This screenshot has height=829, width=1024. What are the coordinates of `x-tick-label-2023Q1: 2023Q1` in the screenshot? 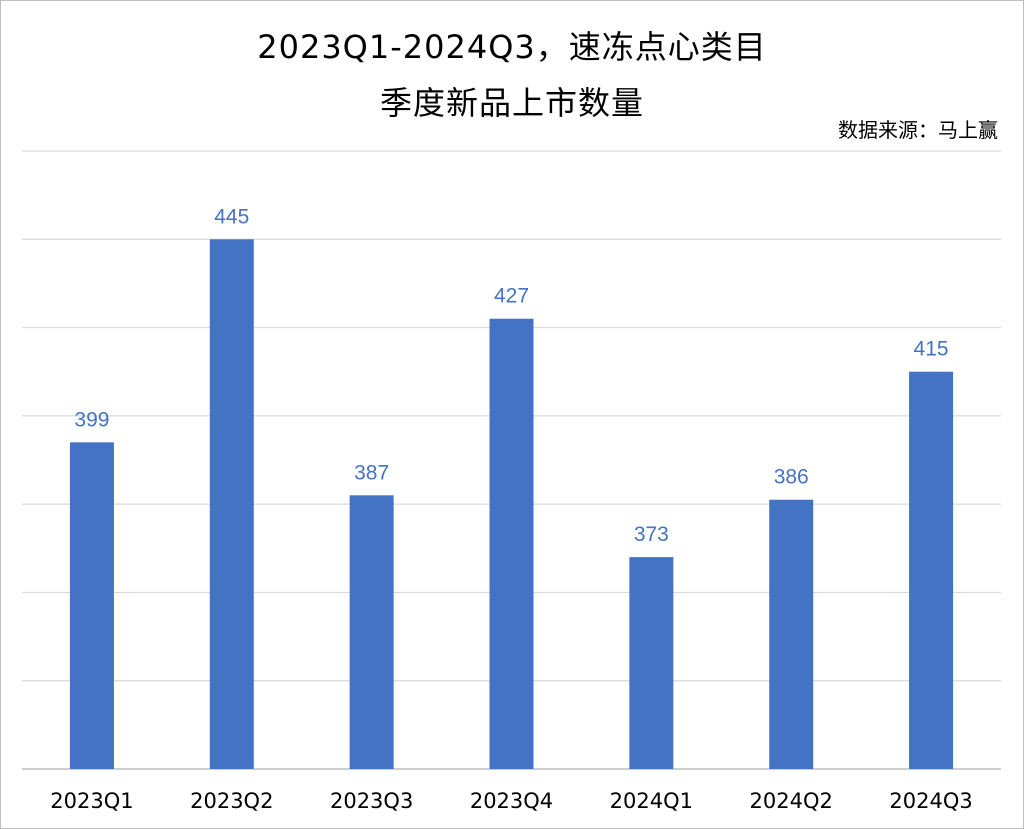 It's located at (91, 801).